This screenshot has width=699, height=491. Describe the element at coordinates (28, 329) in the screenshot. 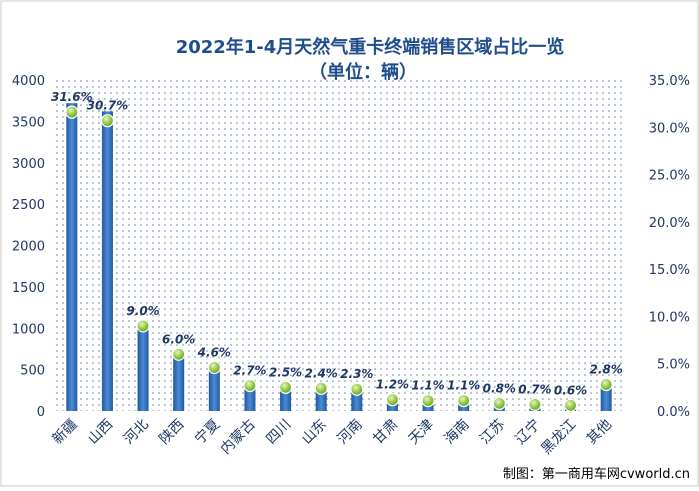

I see `y-left-tick-label: 1000` at that location.